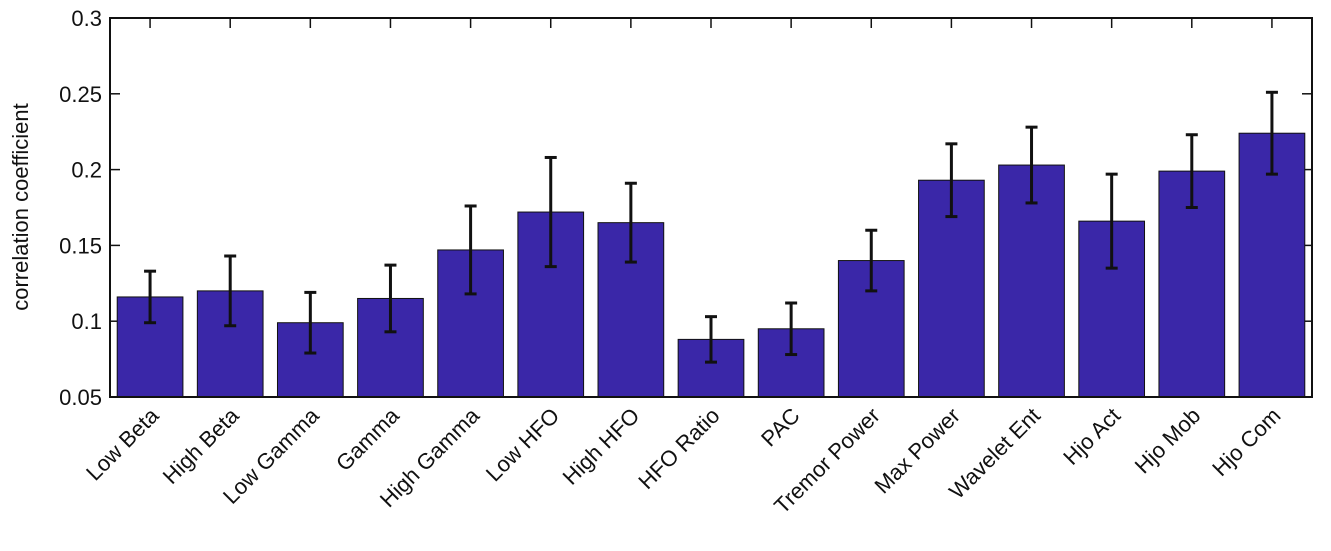  What do you see at coordinates (522, 444) in the screenshot?
I see `x-tick-label: Low HFO` at bounding box center [522, 444].